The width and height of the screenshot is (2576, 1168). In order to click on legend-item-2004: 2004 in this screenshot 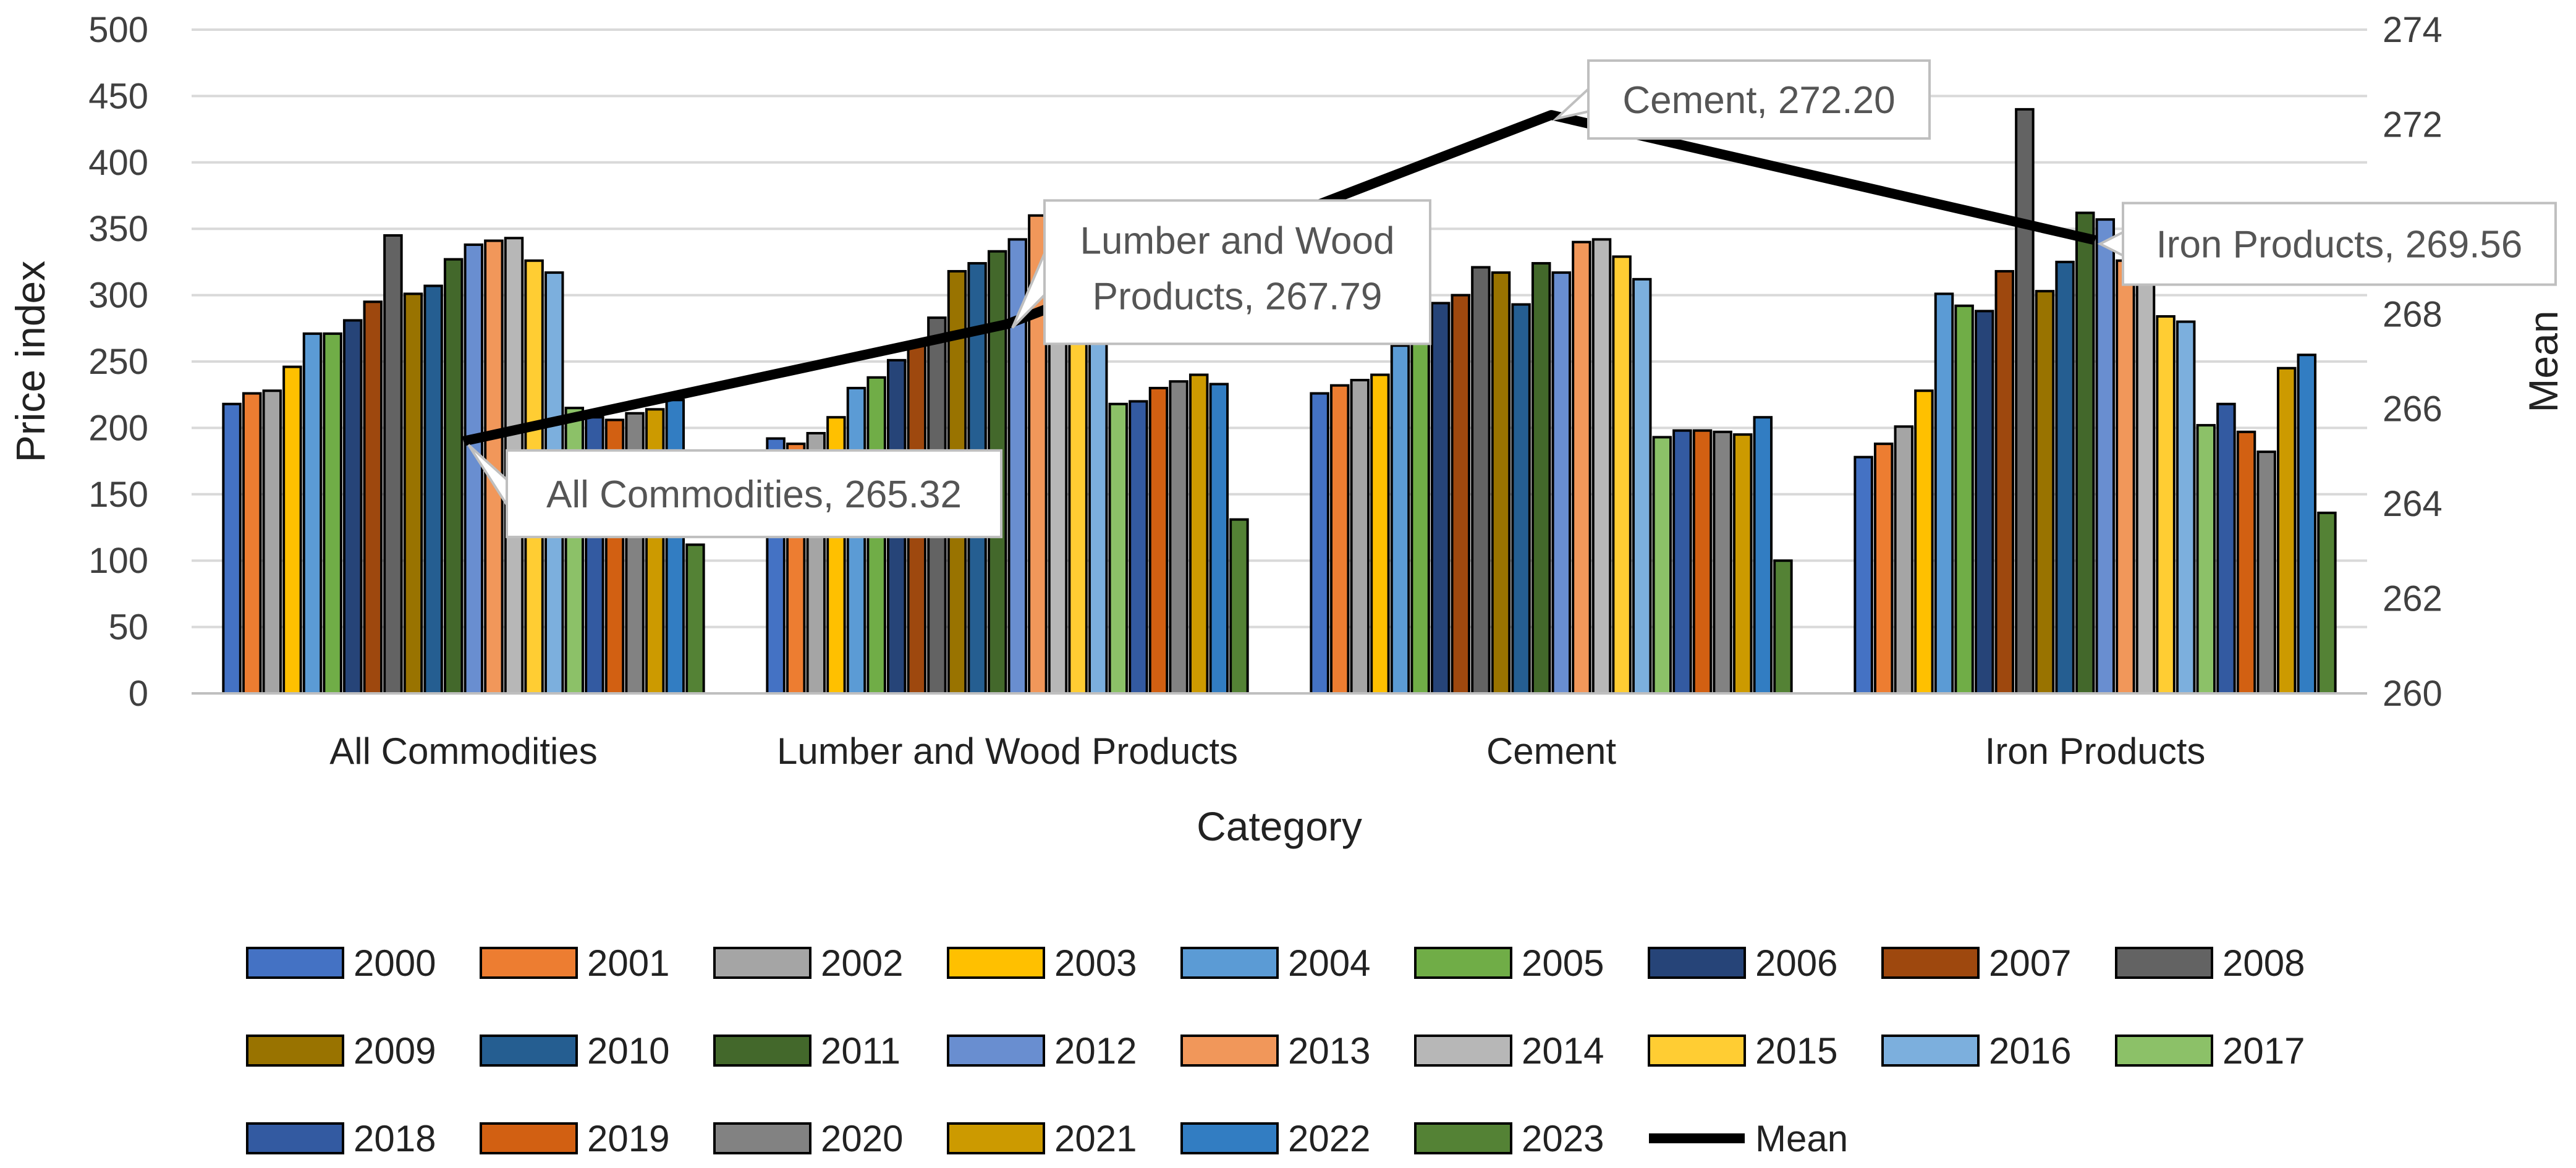, I will do `click(1275, 963)`.